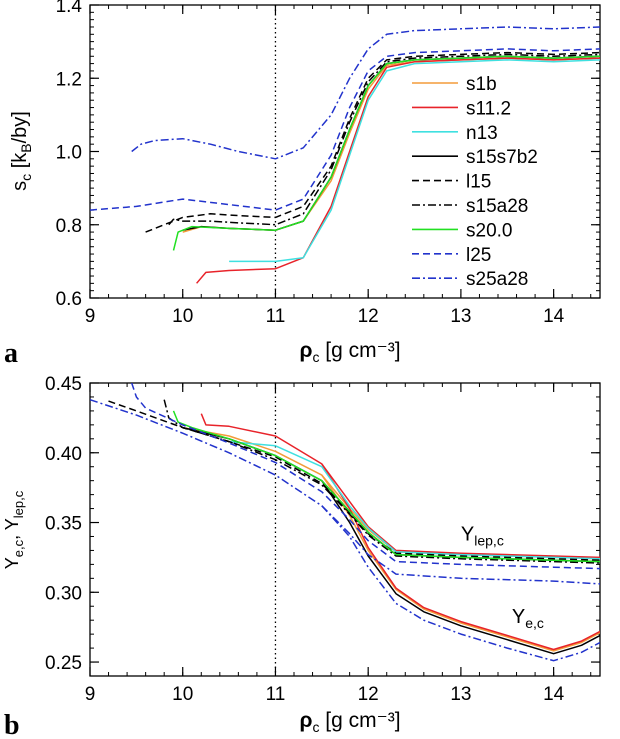  What do you see at coordinates (497, 206) in the screenshot?
I see `legend-label: s15a28` at bounding box center [497, 206].